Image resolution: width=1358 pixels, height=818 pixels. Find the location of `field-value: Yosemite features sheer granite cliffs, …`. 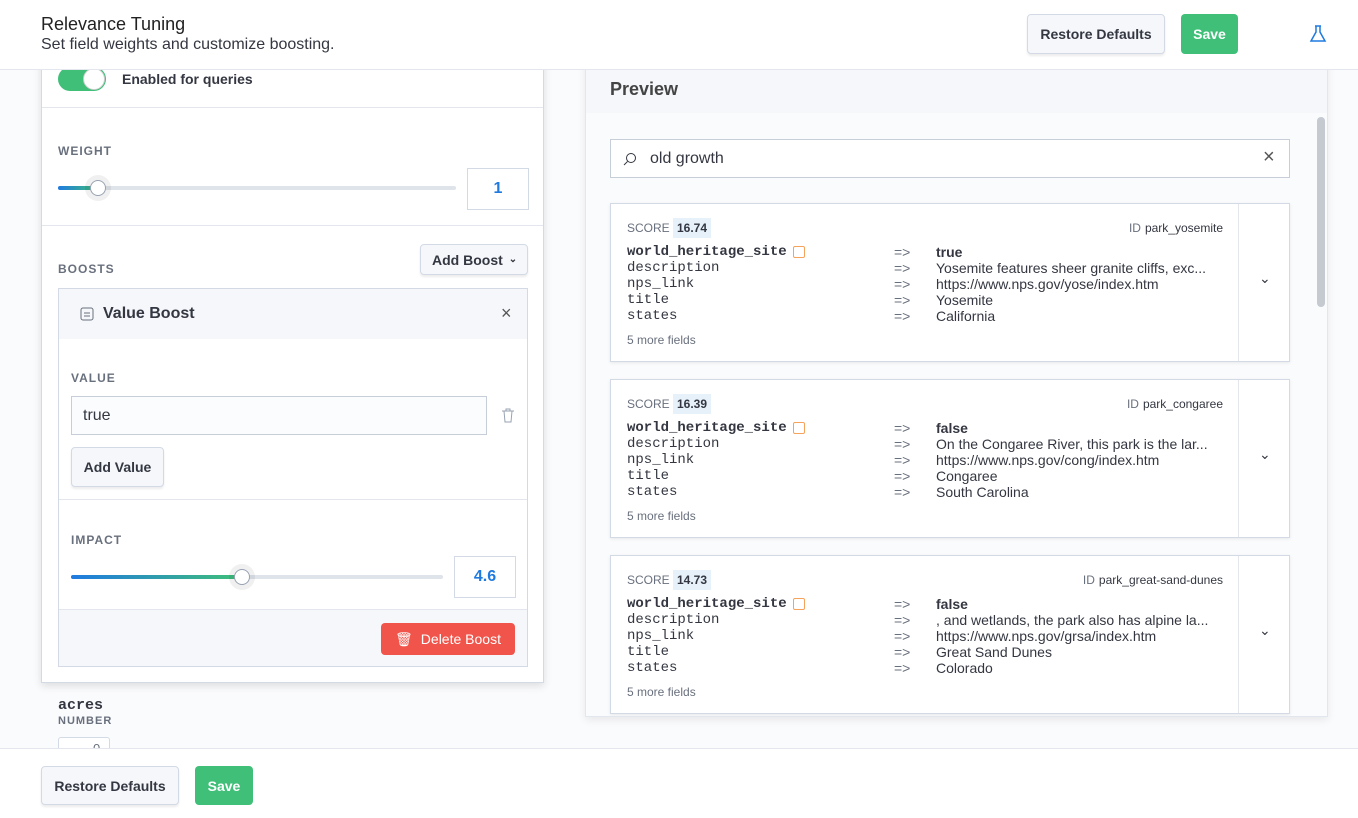

field-value: Yosemite features sheer granite cliffs, … is located at coordinates (1071, 268).